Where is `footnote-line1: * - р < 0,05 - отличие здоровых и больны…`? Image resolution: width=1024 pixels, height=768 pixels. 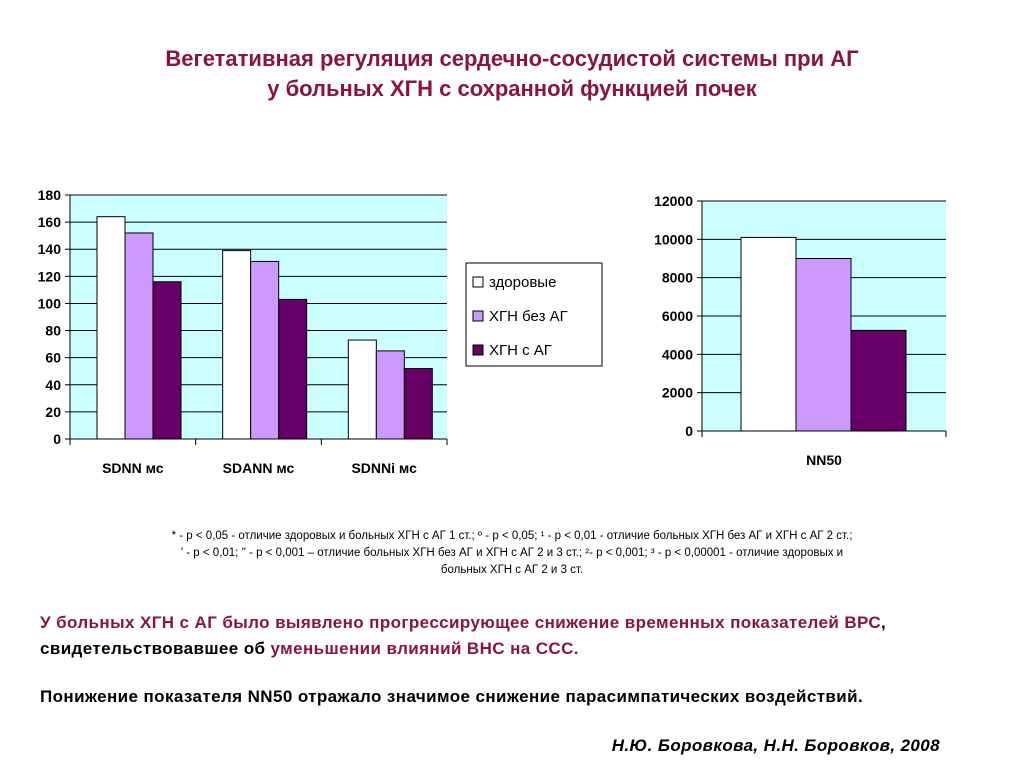
footnote-line1: * - р < 0,05 - отличие здоровых и больны… is located at coordinates (512, 536).